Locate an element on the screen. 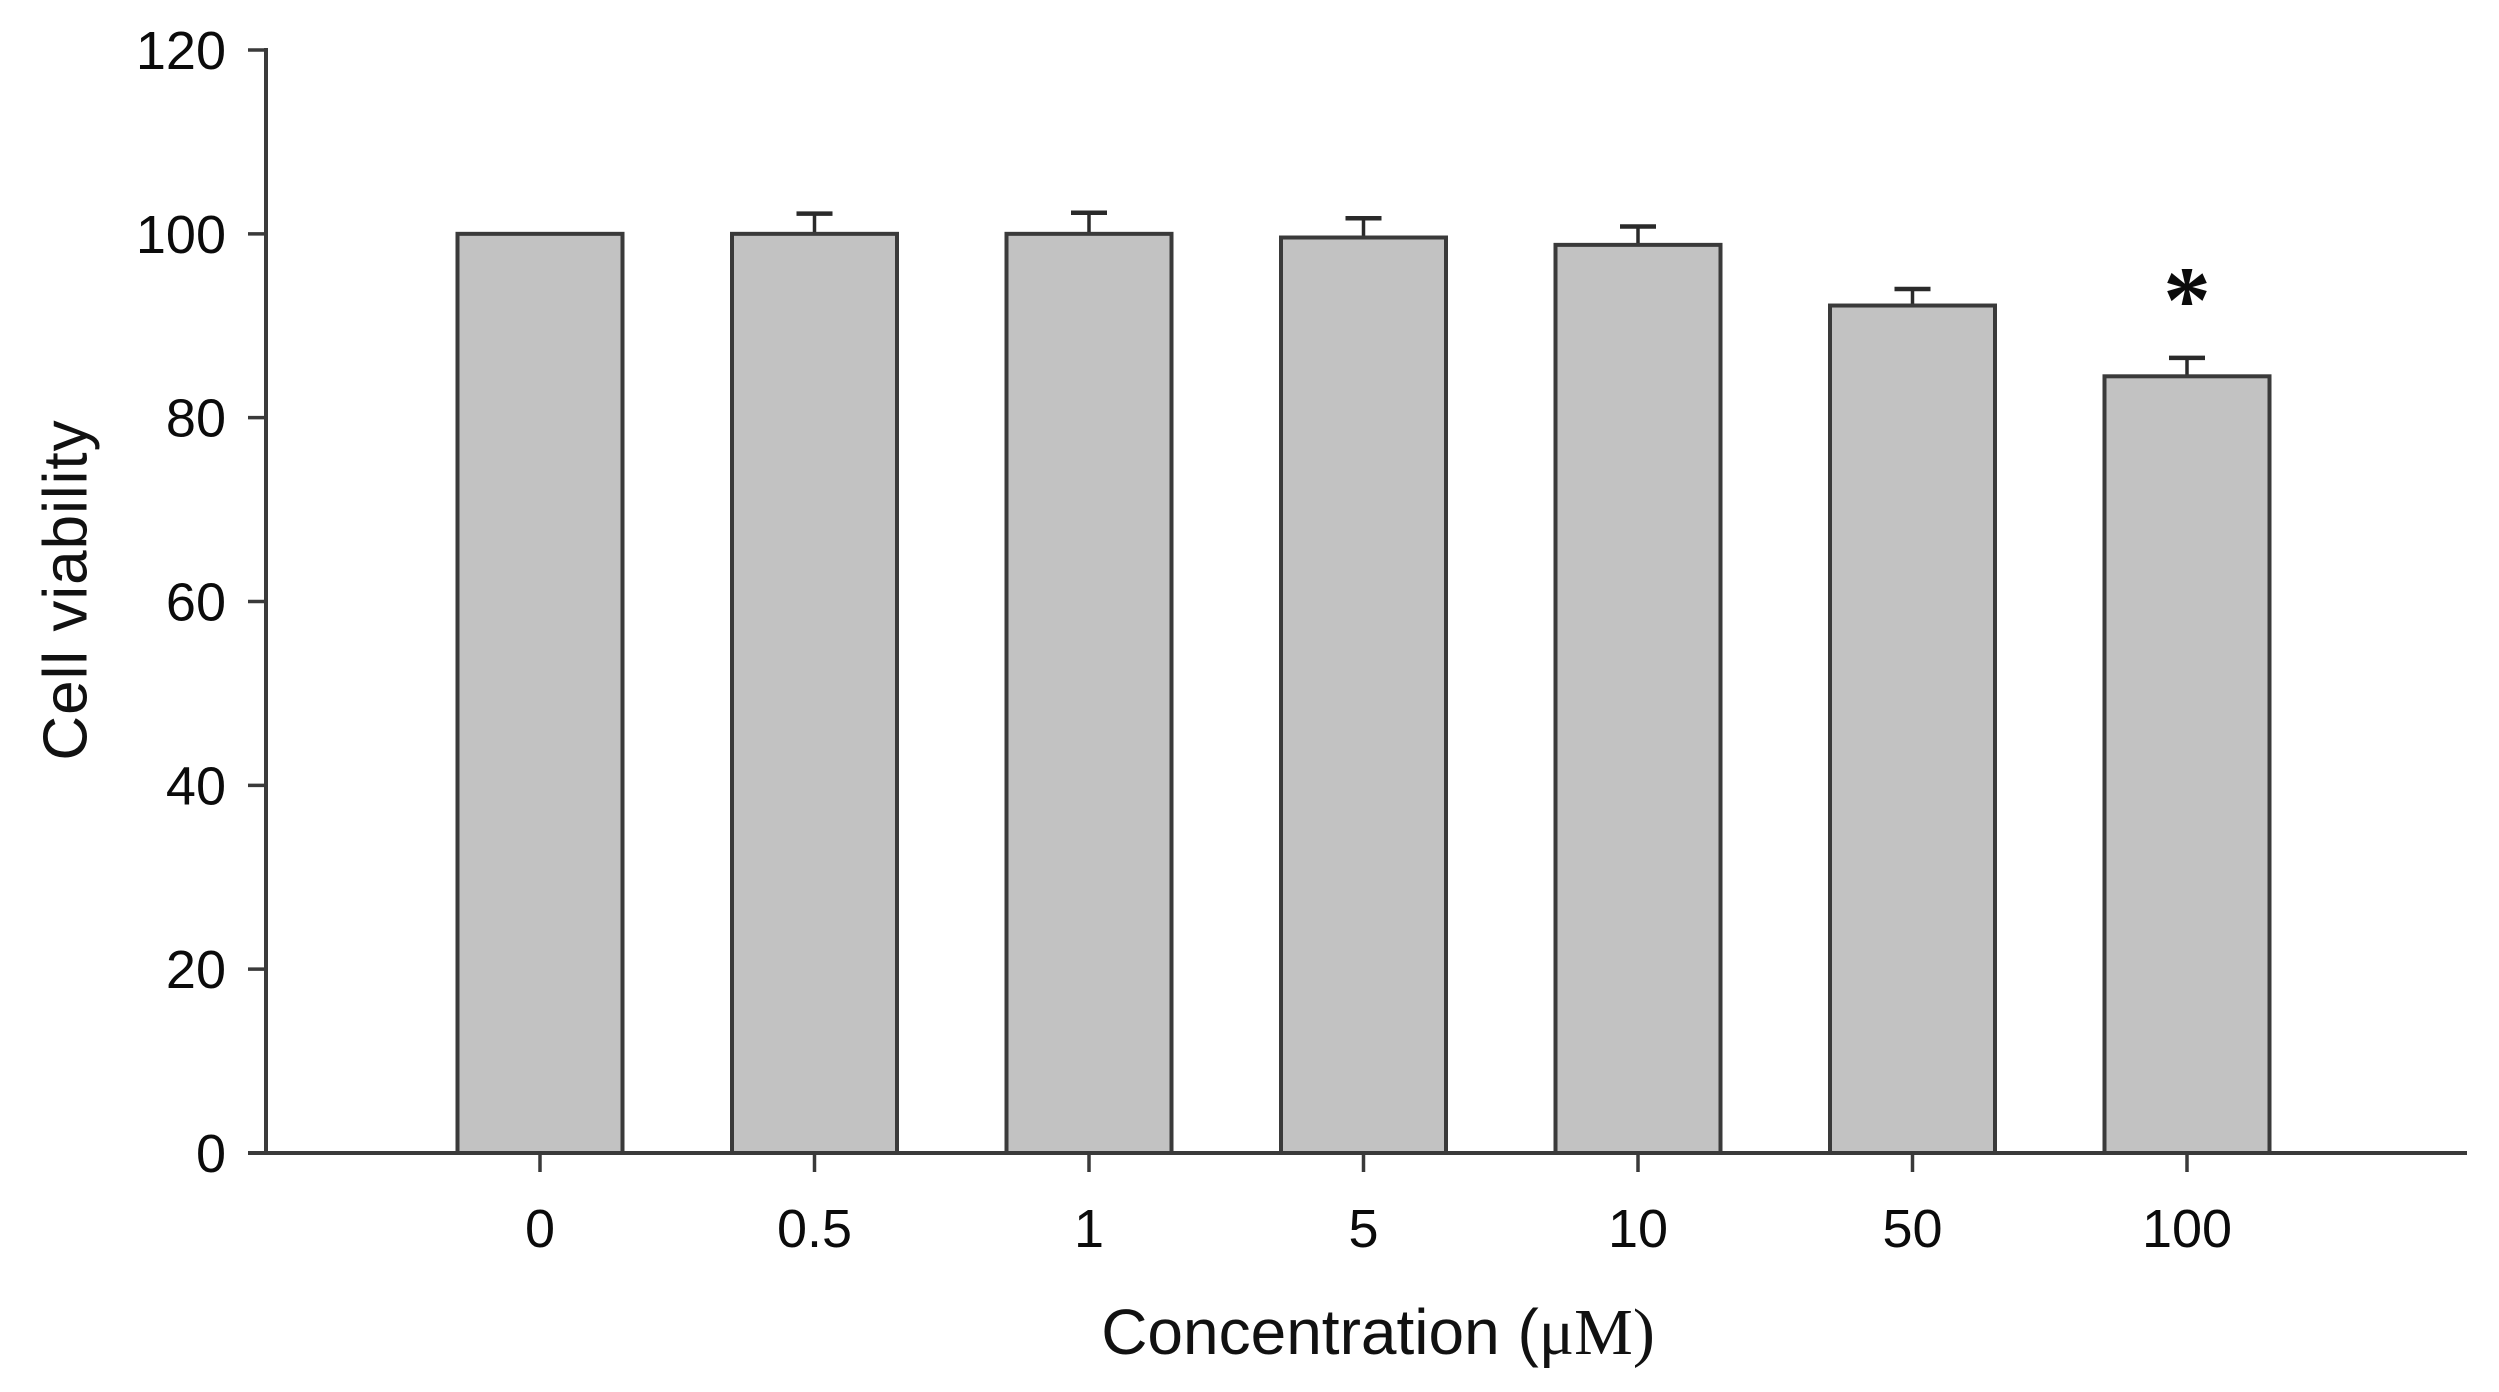 This screenshot has width=2499, height=1392. x-tick-label: 50 is located at coordinates (1912, 1229).